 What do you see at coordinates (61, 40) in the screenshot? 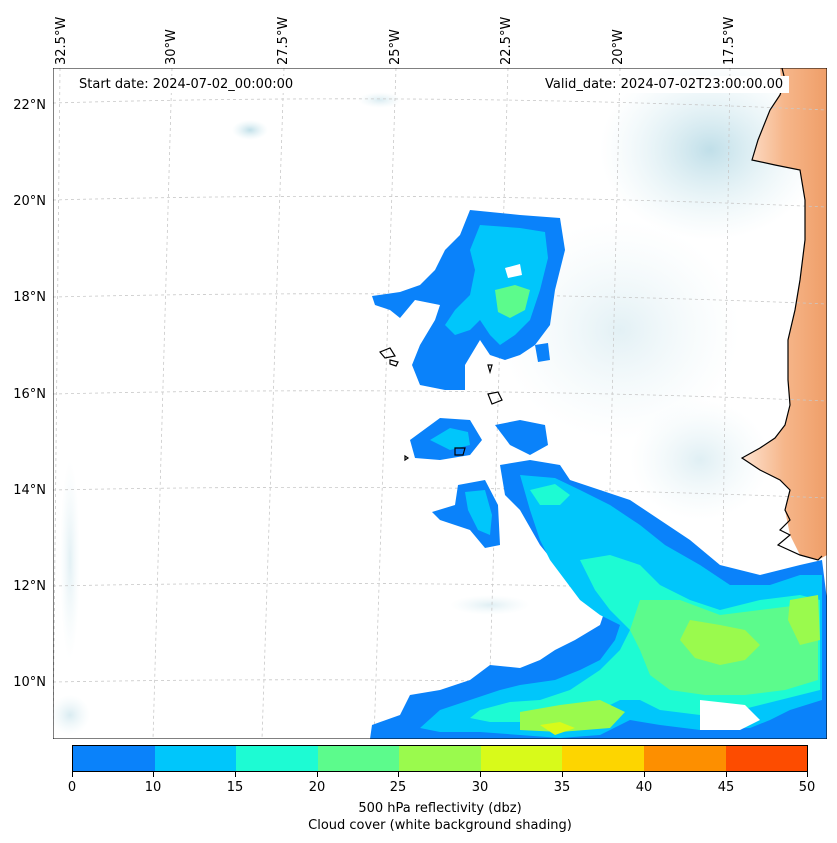
I see `lon-label-32-5w: 32.5°W` at bounding box center [61, 40].